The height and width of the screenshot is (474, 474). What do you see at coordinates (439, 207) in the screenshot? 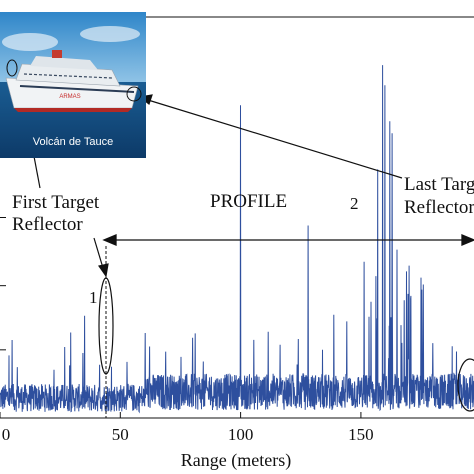
I see `last-target-label-line2: Reflector` at bounding box center [439, 207].